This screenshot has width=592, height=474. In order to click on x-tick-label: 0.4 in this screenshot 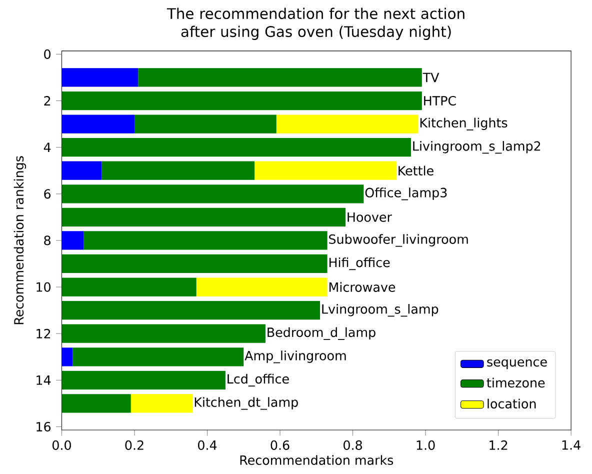, I will do `click(207, 445)`.